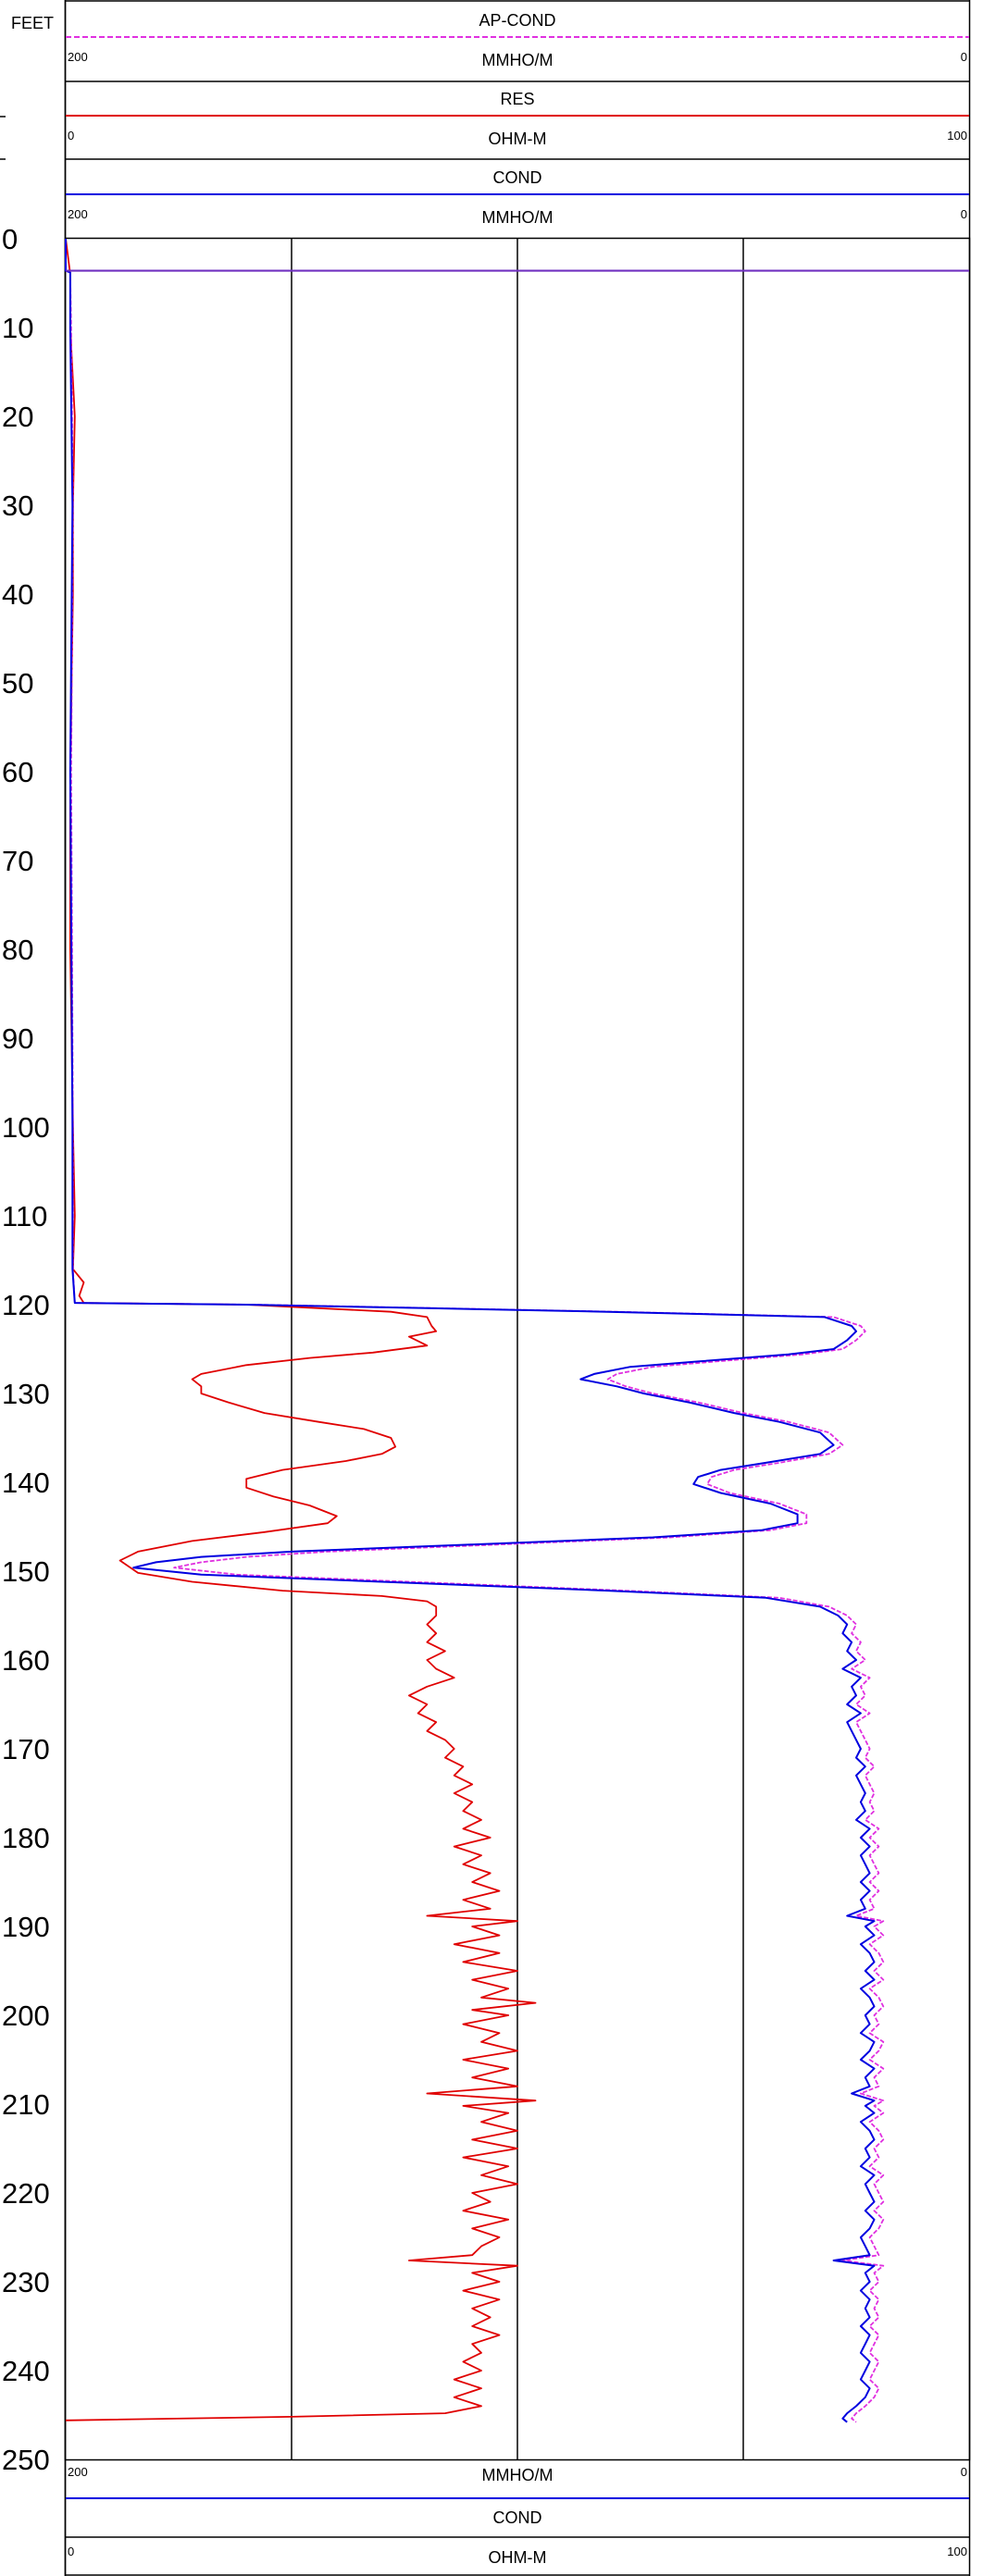  I want to click on depth-tick-label: 100, so click(26, 1127).